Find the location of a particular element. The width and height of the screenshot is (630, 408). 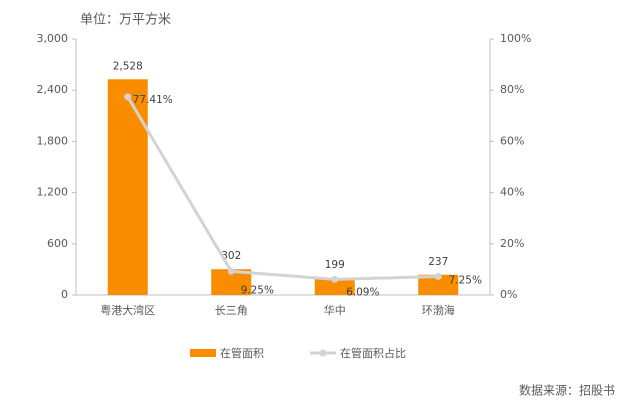

y2-tick-label: 100% is located at coordinates (515, 38).